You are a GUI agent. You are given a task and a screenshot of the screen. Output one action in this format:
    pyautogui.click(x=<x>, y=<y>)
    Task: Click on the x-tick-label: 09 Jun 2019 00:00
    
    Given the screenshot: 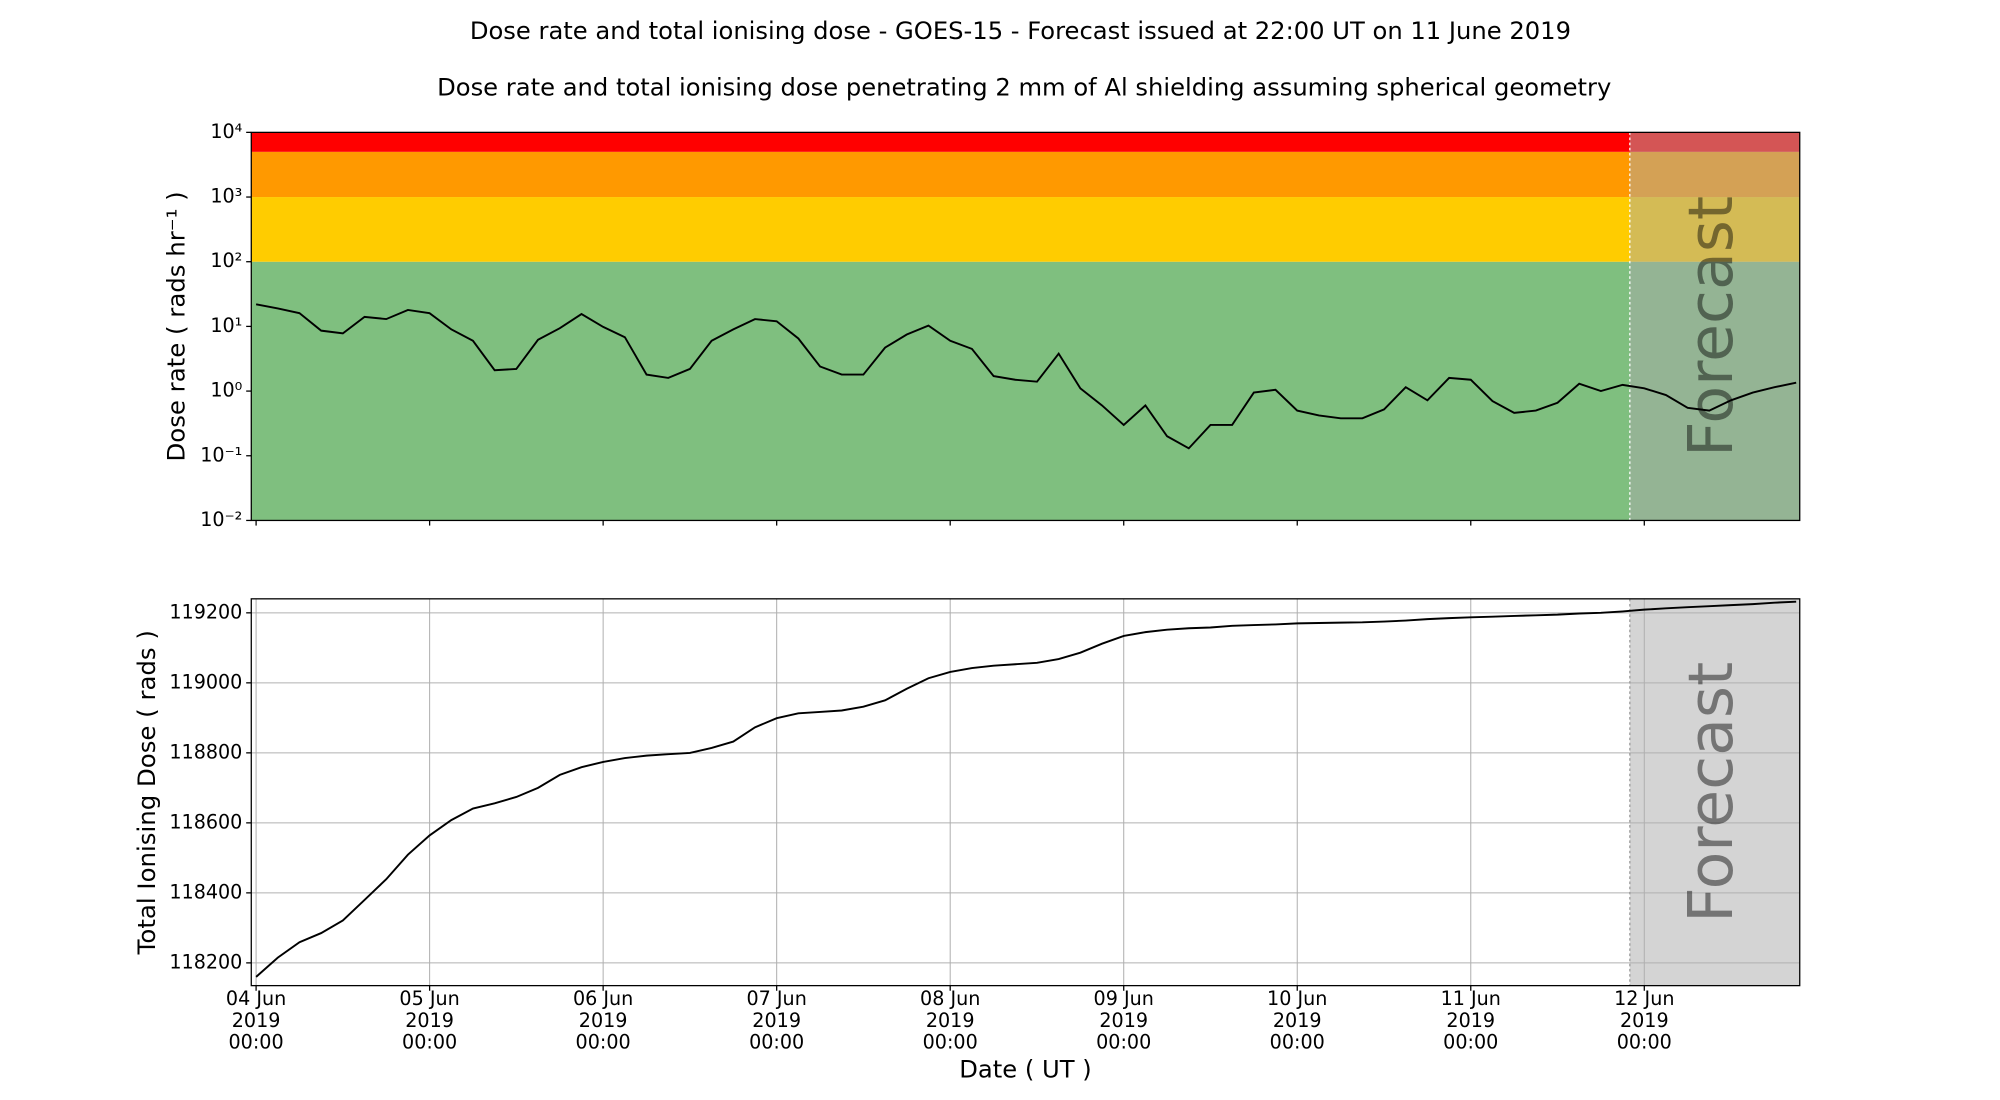 What is the action you would take?
    pyautogui.click(x=1123, y=1021)
    